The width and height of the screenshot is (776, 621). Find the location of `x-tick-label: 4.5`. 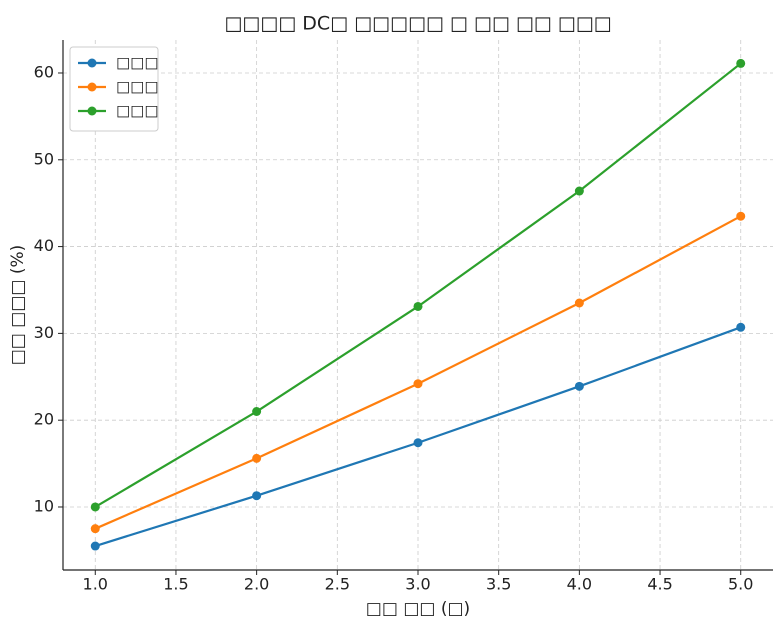

x-tick-label: 4.5 is located at coordinates (659, 584).